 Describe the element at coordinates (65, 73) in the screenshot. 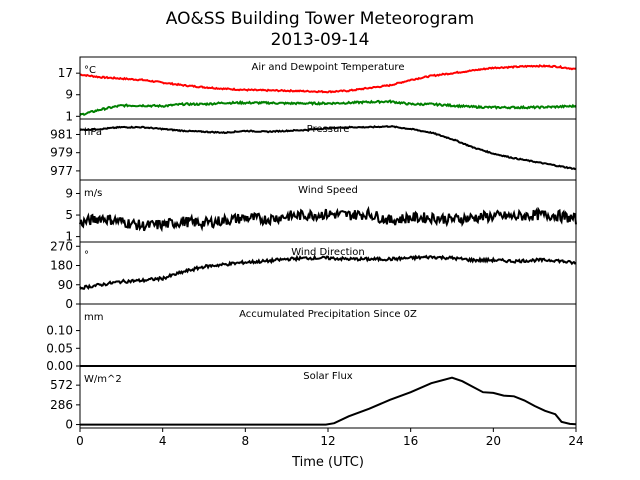

I see `temp-ytick-label: 17` at that location.